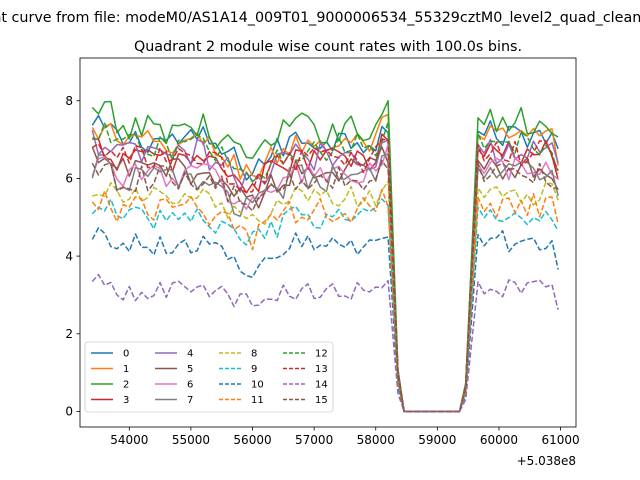 The image size is (640, 480). What do you see at coordinates (499, 440) in the screenshot?
I see `x-tick-label: 60000` at bounding box center [499, 440].